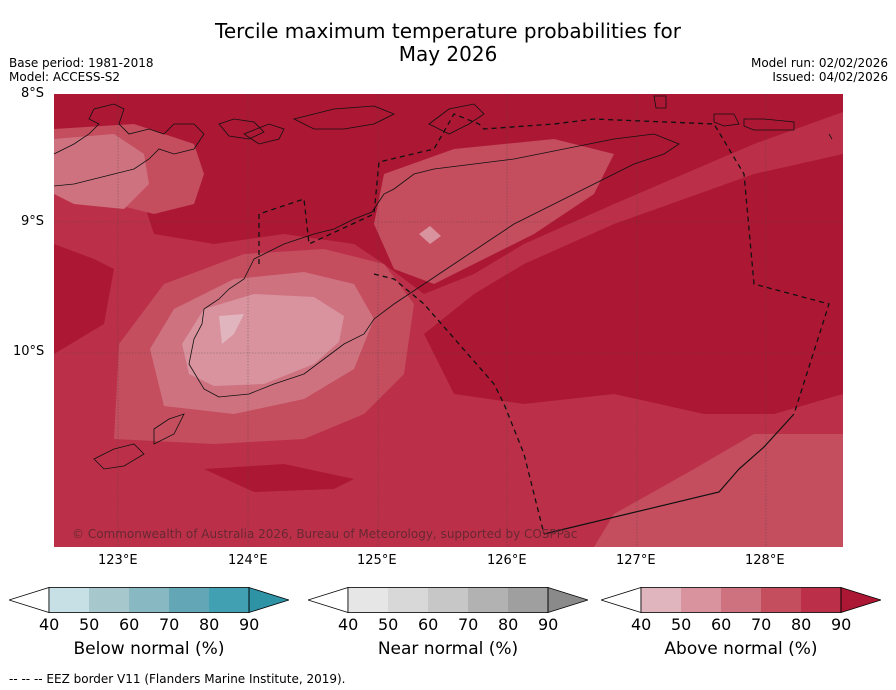 The height and width of the screenshot is (690, 896). I want to click on base-period: Base period: 1981-2018, so click(81, 63).